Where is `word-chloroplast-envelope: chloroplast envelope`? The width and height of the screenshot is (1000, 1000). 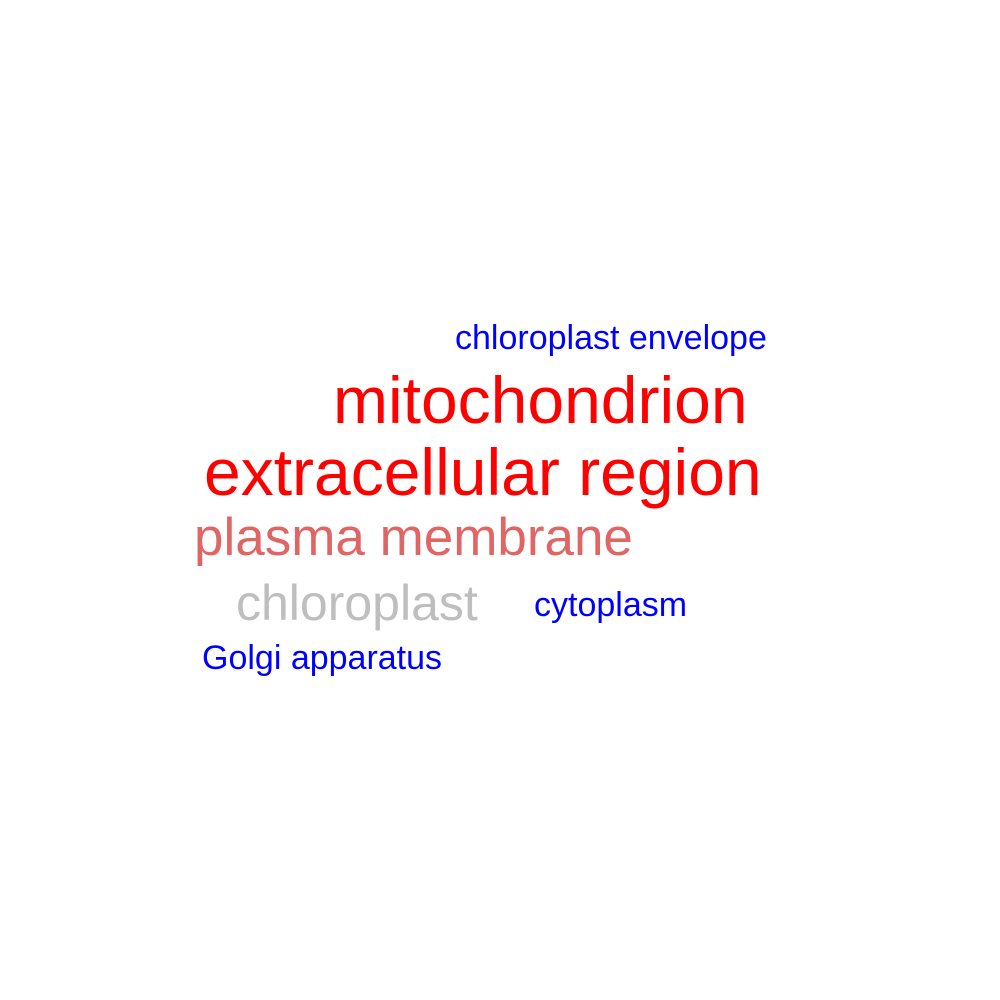 word-chloroplast-envelope: chloroplast envelope is located at coordinates (611, 338).